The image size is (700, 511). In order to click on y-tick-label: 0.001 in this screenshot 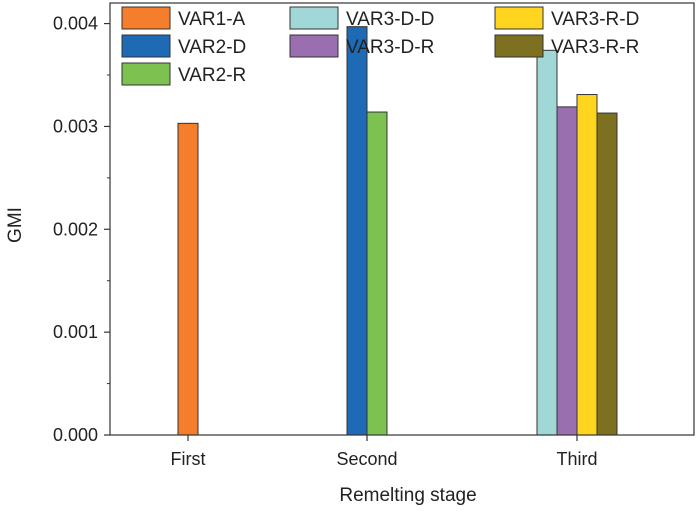, I will do `click(75, 332)`.